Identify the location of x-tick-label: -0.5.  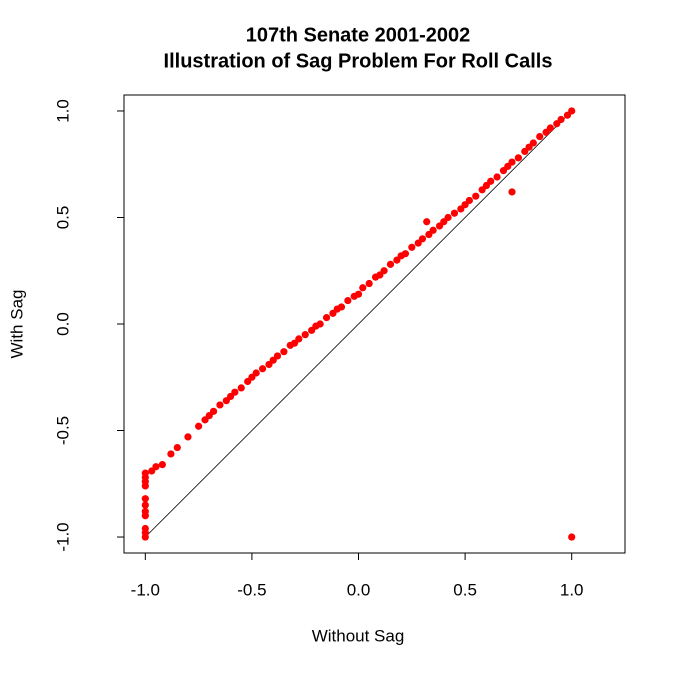
(251, 589).